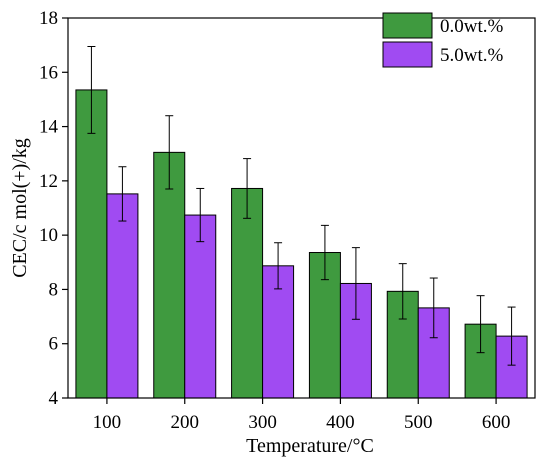  I want to click on y-axis: 4 6 8 10 12 14 16 18, so click(53, 208).